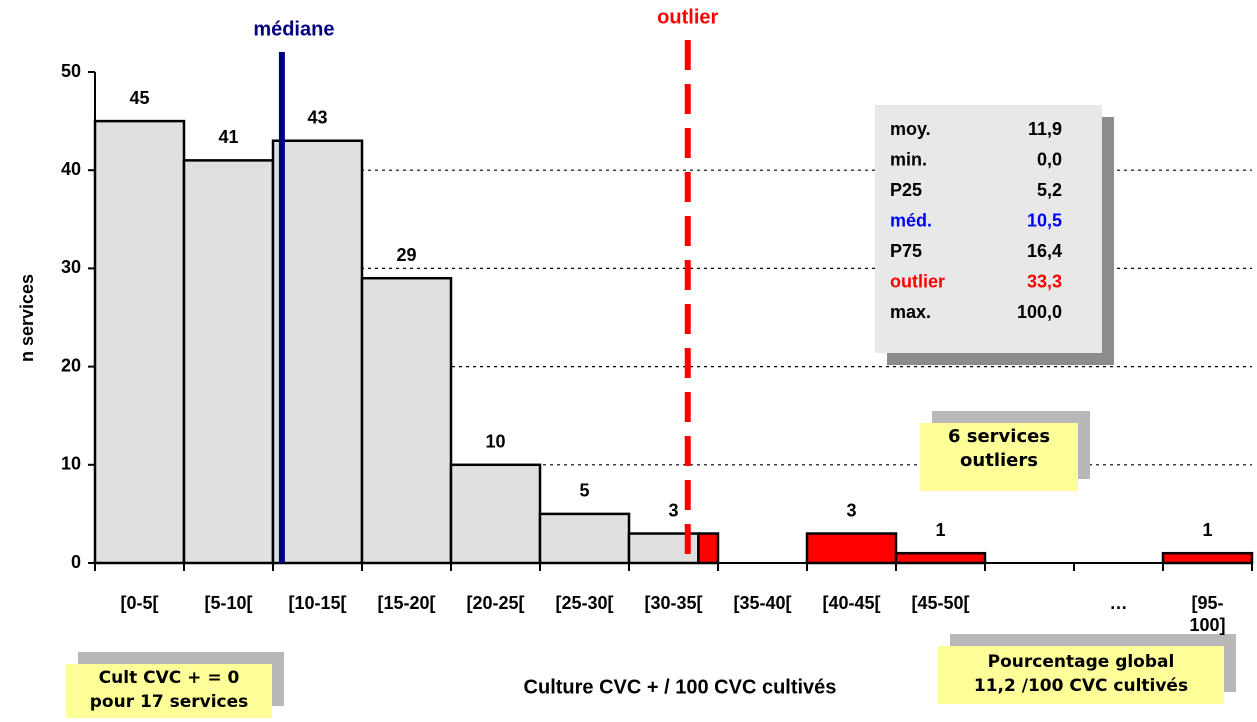  What do you see at coordinates (917, 281) in the screenshot?
I see `stat-label: outlier` at bounding box center [917, 281].